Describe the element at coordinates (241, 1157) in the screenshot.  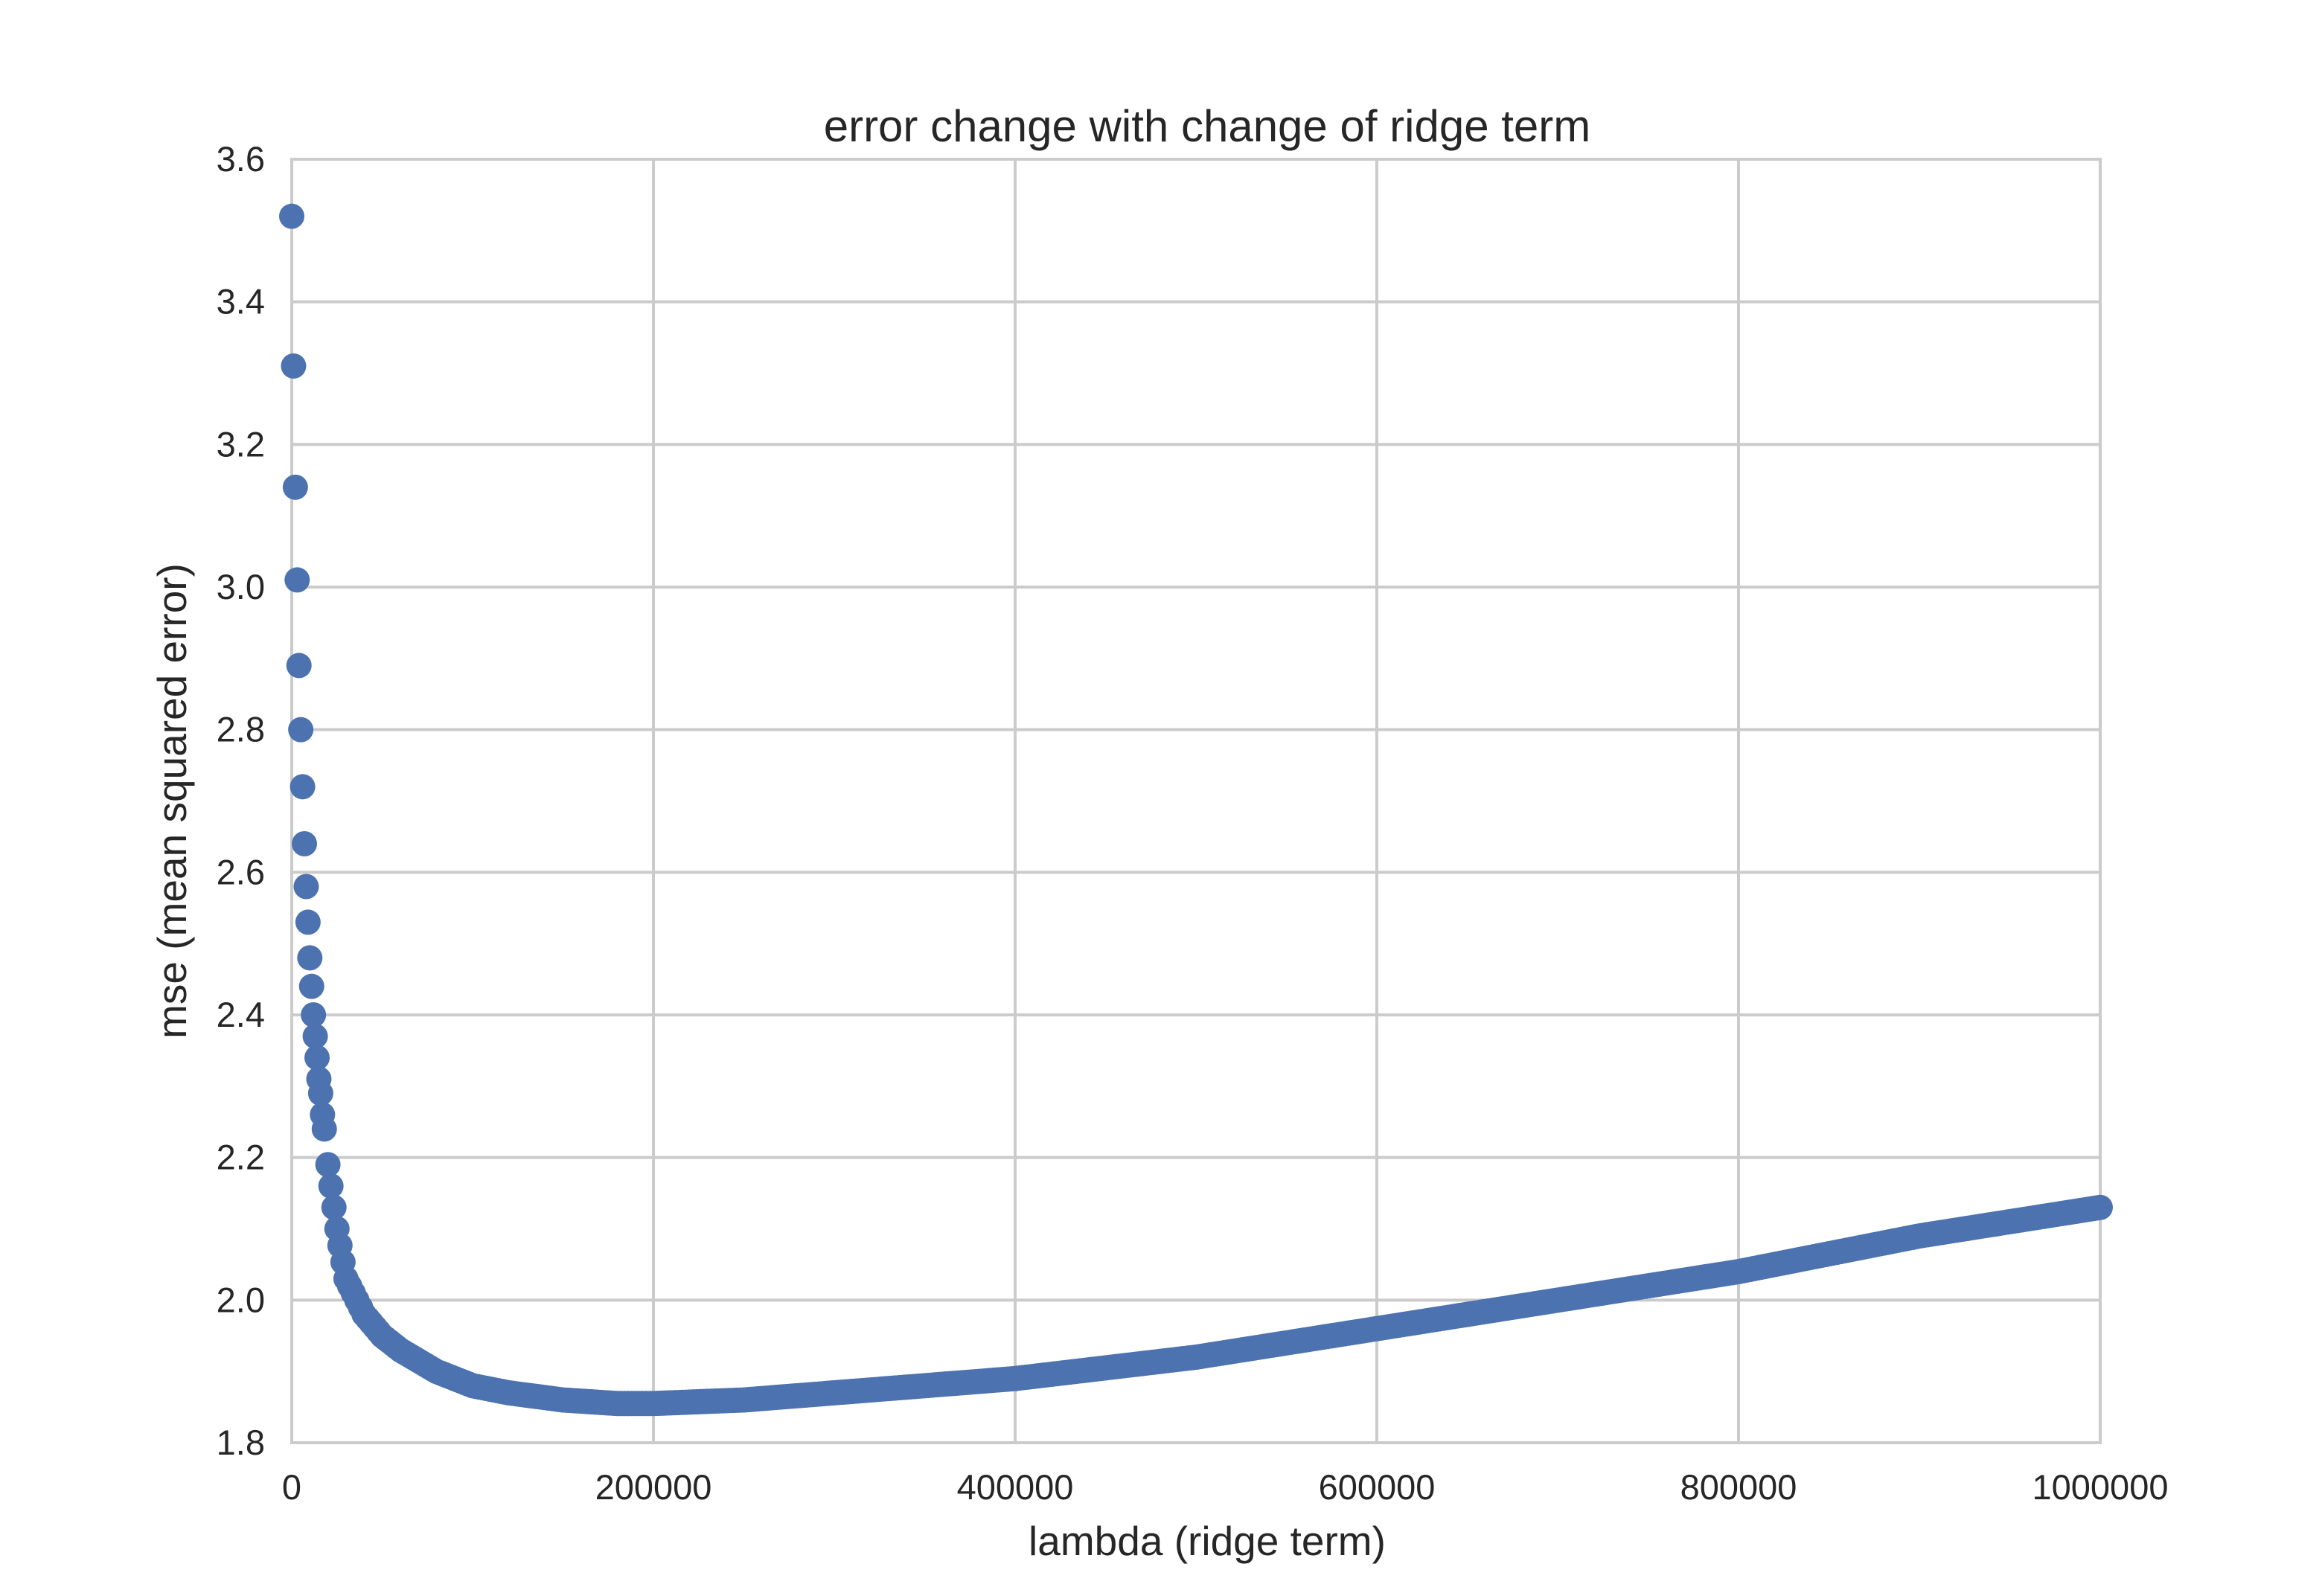
I see `y-tick-label: 2.2` at that location.